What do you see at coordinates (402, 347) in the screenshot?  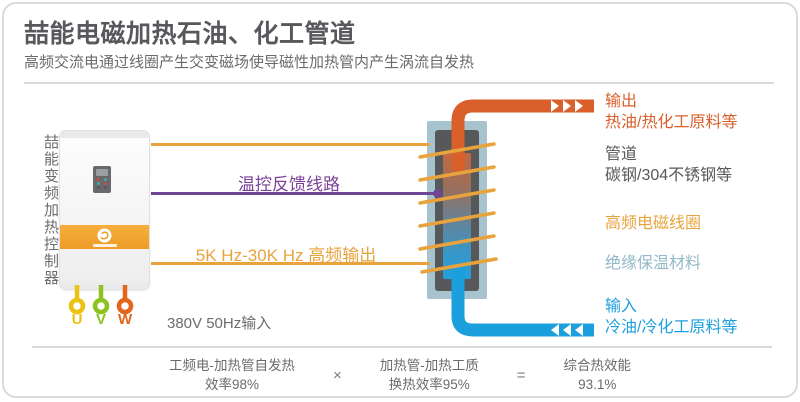 I see `formula-divider` at bounding box center [402, 347].